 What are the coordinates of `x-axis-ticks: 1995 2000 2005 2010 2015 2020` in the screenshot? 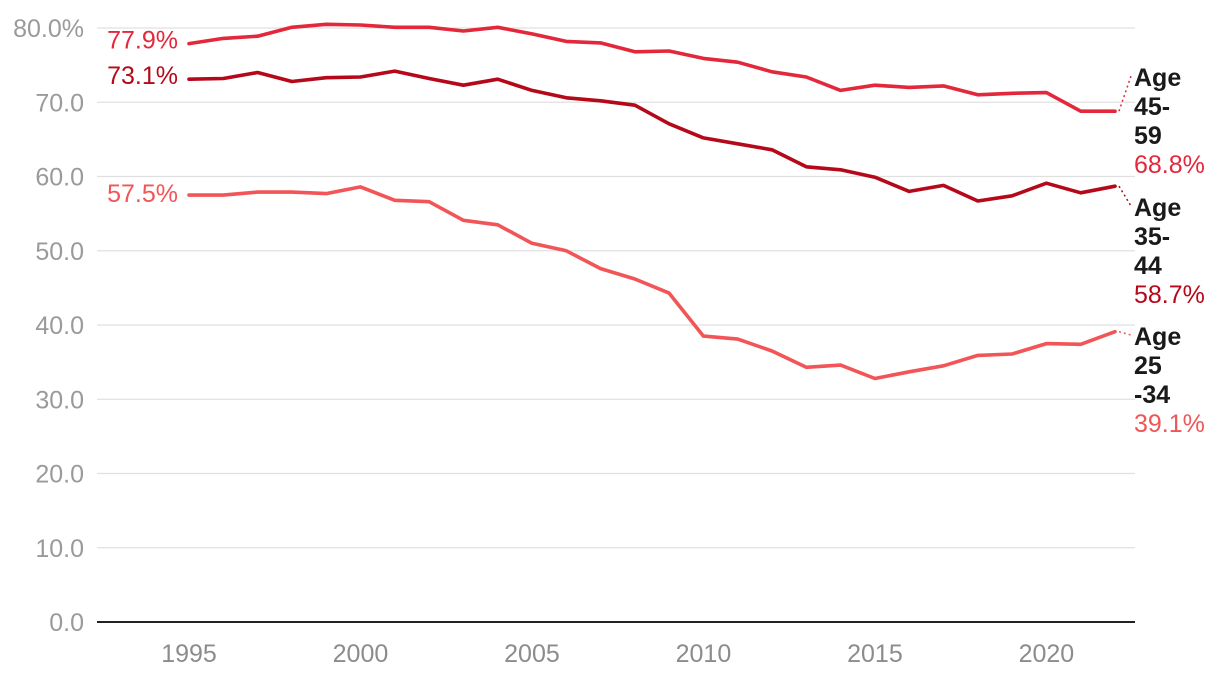 It's located at (617, 654).